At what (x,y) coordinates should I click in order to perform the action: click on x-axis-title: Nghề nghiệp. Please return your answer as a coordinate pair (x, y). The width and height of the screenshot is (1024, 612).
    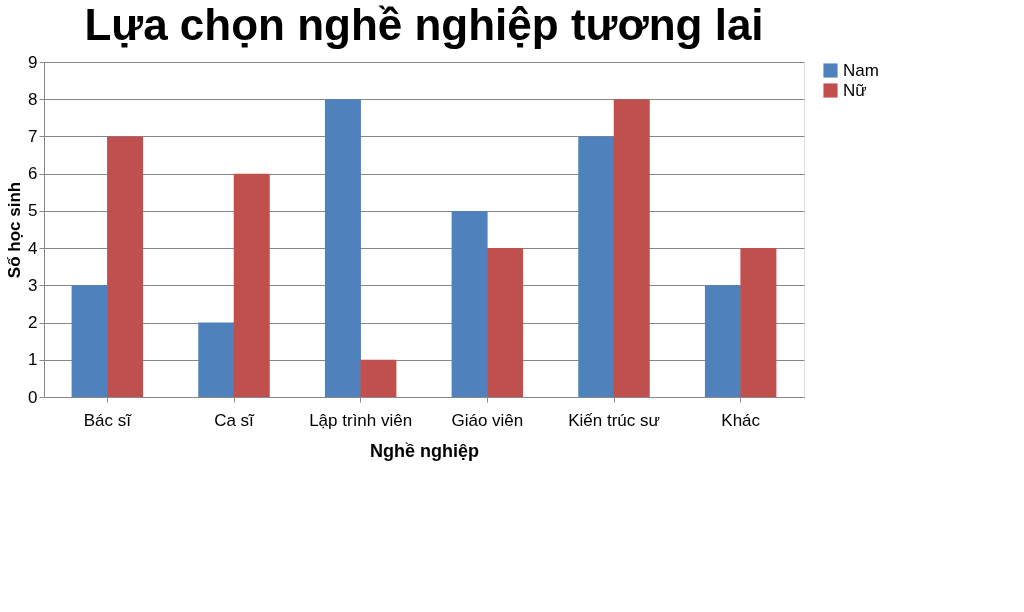
    Looking at the image, I should click on (424, 450).